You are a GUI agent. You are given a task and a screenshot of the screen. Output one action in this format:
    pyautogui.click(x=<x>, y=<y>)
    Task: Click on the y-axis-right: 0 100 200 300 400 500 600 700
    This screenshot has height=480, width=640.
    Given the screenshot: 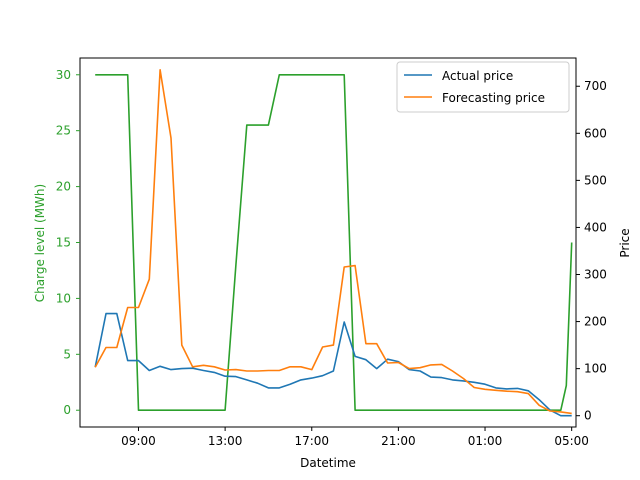 What is the action you would take?
    pyautogui.click(x=591, y=251)
    